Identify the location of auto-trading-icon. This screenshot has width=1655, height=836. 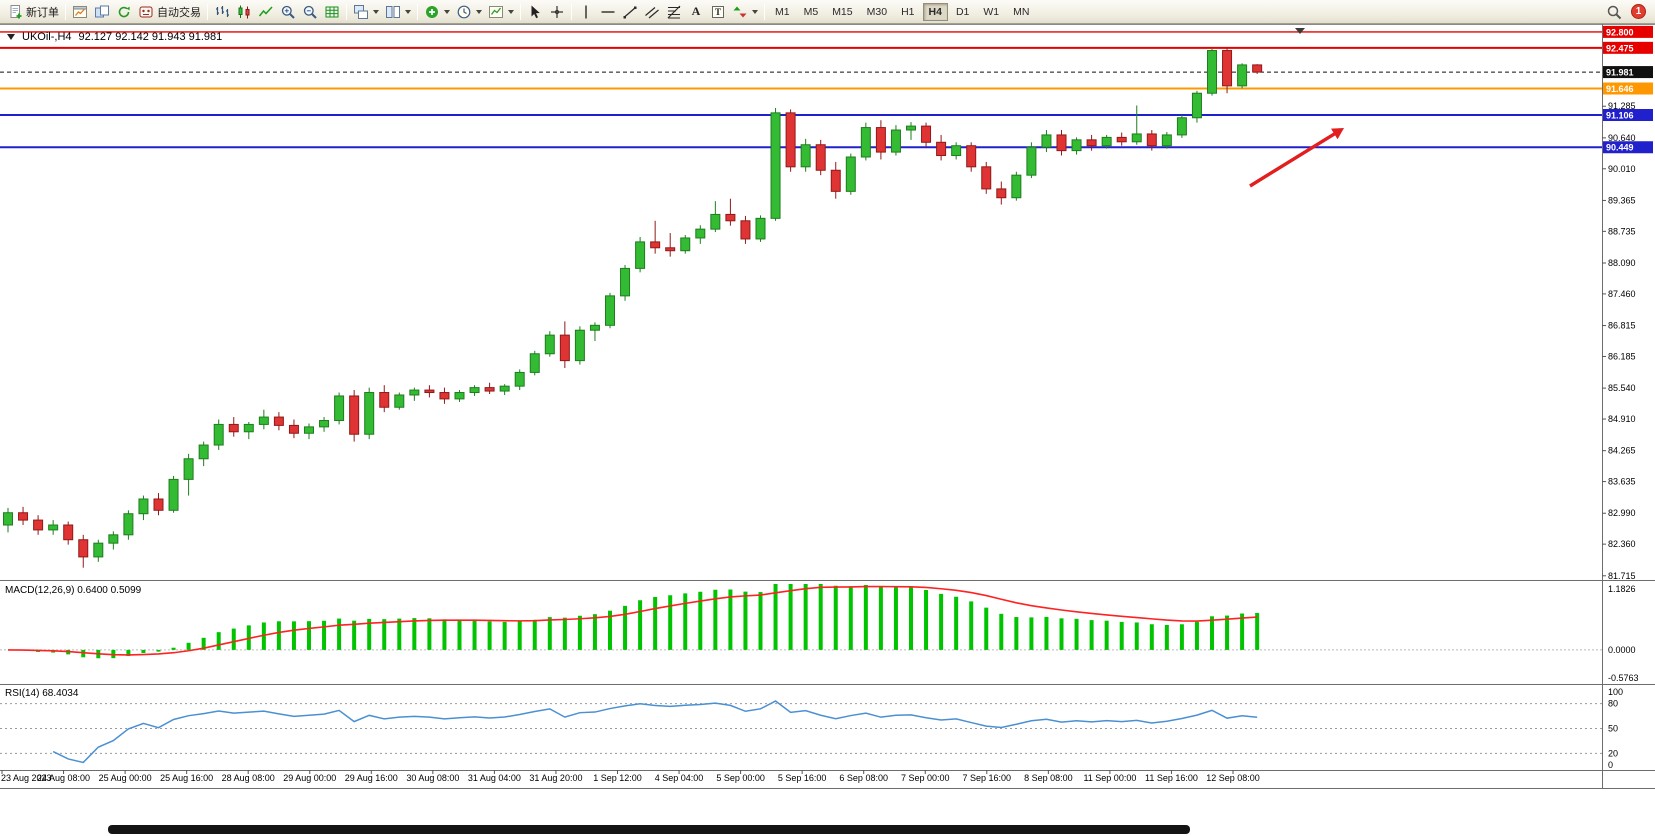
(146, 11).